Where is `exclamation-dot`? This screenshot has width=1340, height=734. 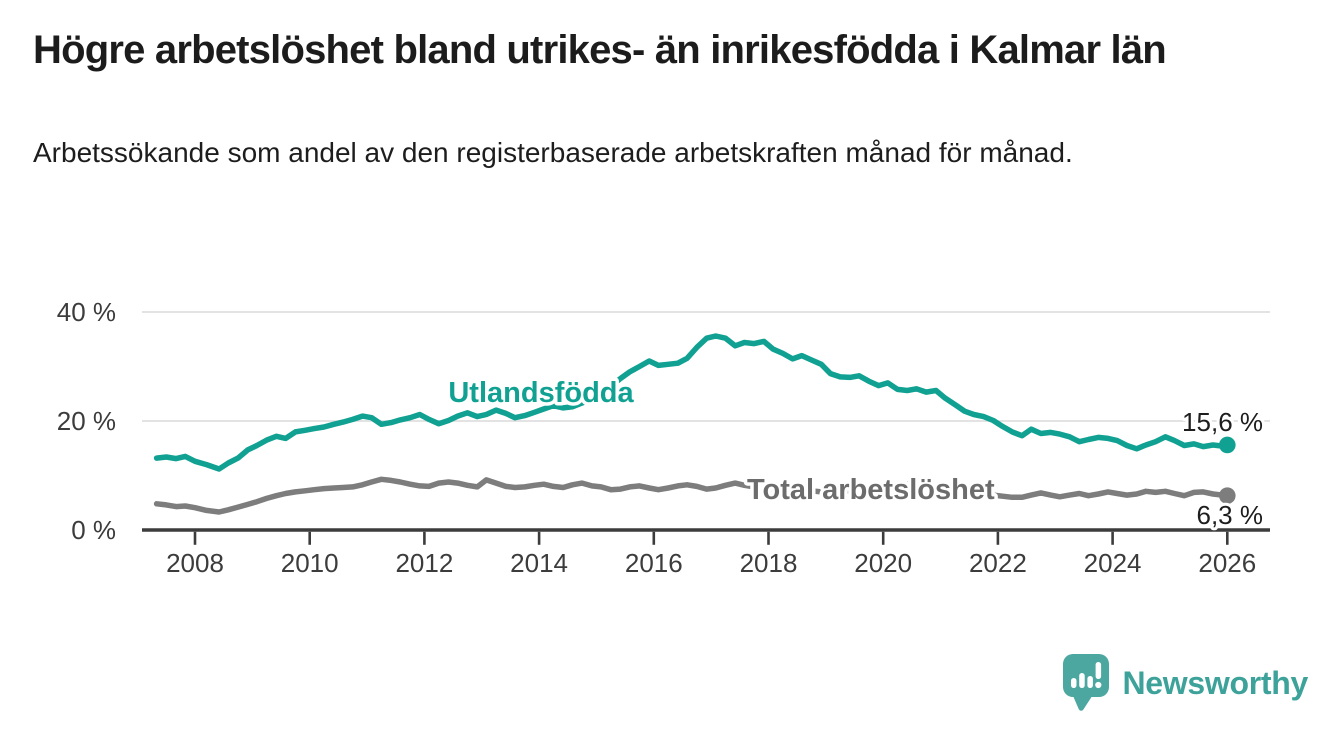 exclamation-dot is located at coordinates (1097, 685).